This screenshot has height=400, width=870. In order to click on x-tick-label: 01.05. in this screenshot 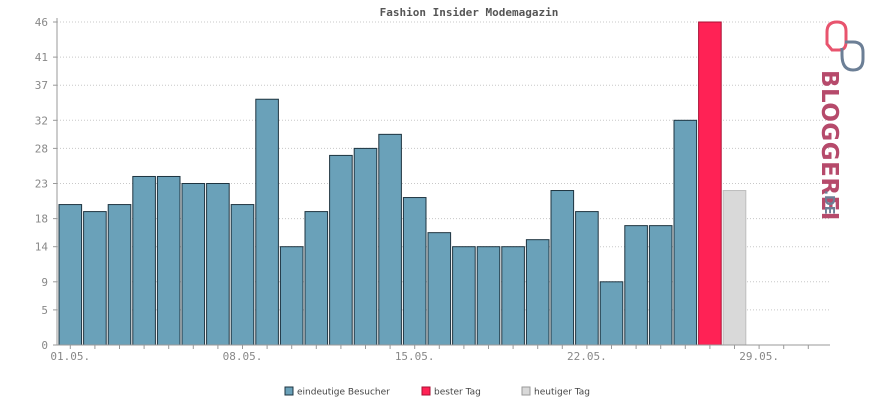, I will do `click(70, 356)`.